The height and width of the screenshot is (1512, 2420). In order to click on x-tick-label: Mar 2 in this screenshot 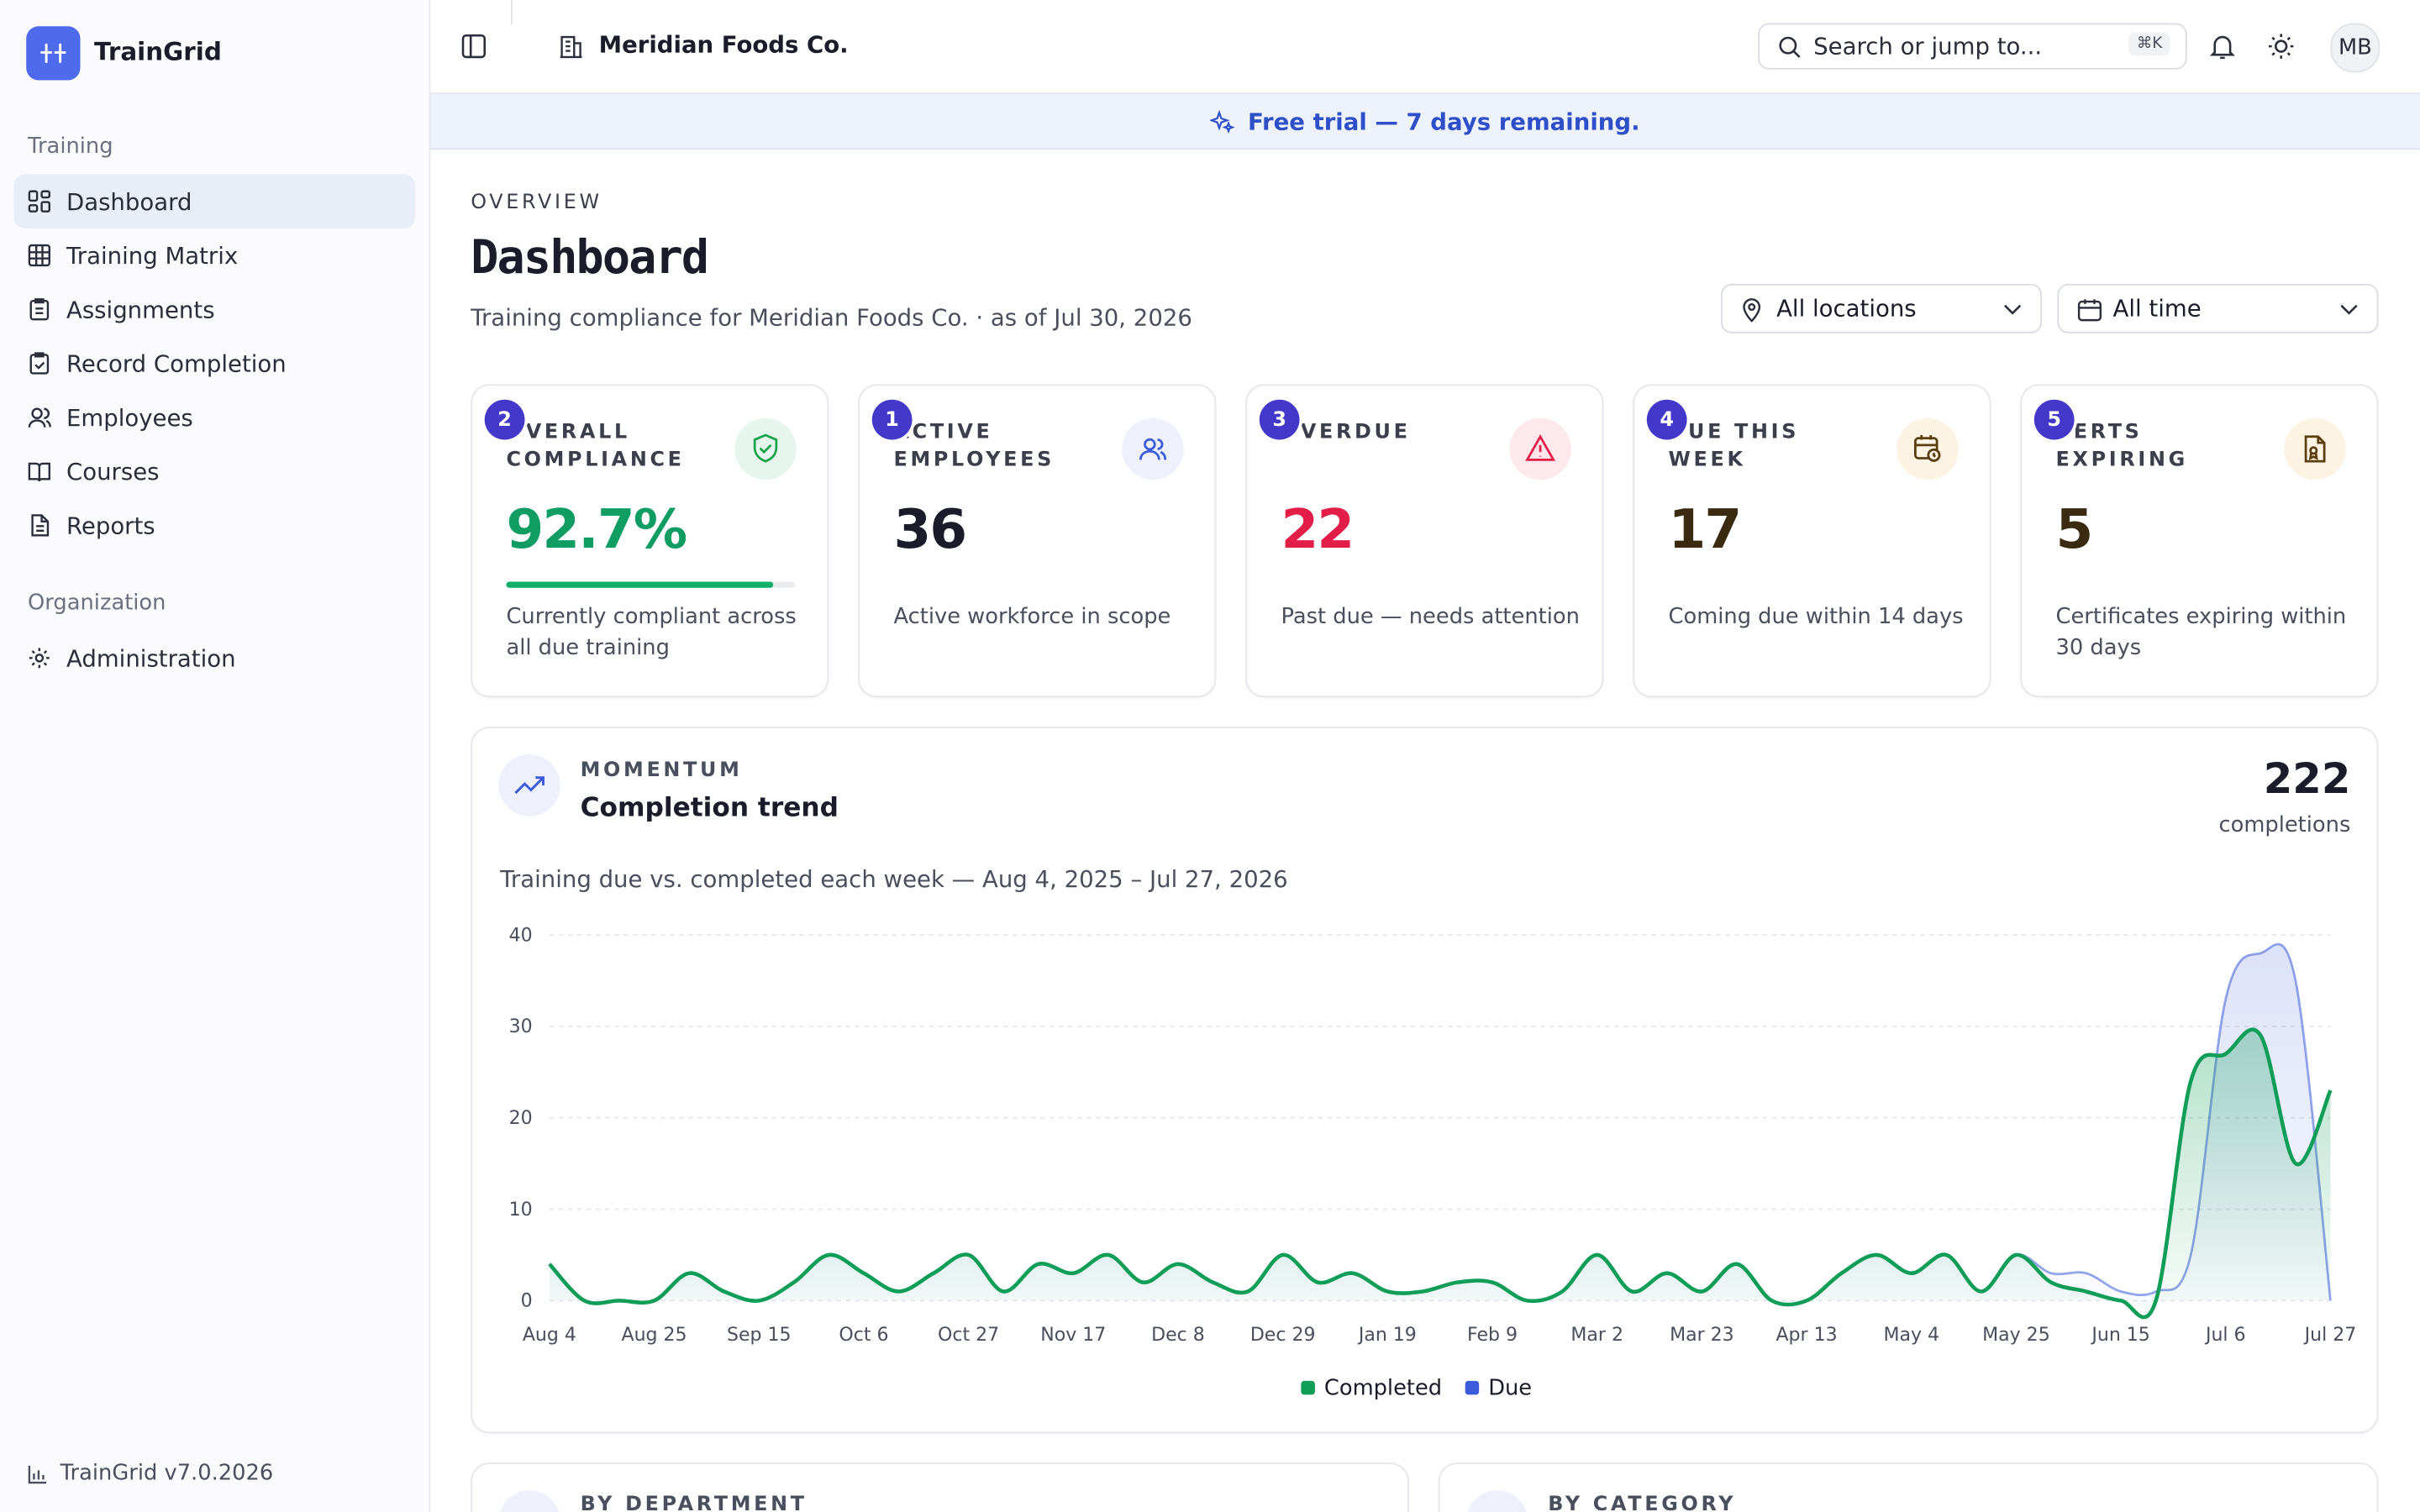, I will do `click(1596, 1335)`.